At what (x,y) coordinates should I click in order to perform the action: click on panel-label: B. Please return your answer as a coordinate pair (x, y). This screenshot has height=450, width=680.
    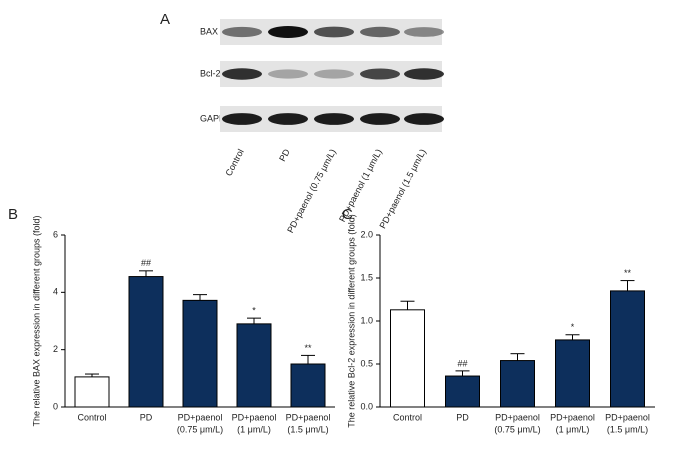
    Looking at the image, I should click on (13, 214).